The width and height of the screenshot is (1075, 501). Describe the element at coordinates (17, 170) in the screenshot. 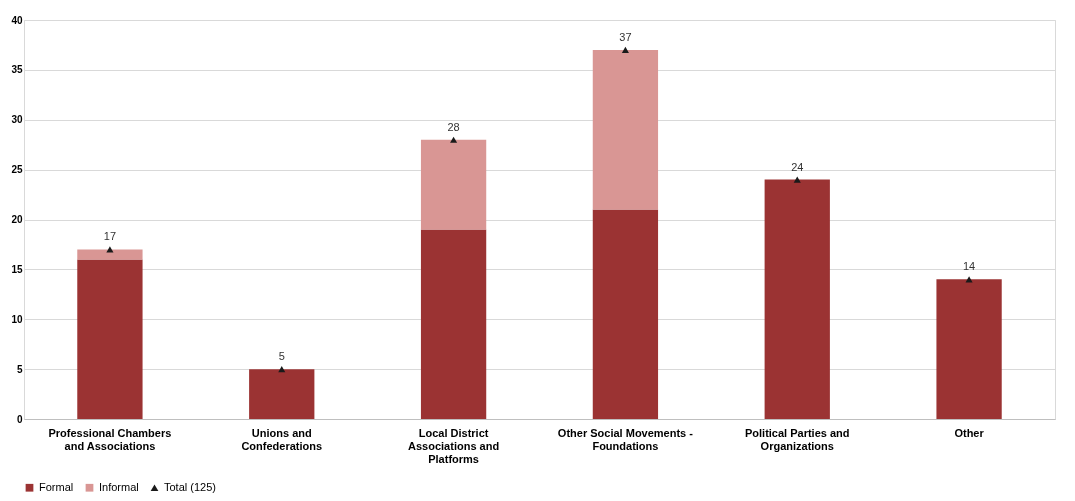

I see `y-tick-label: 25` at that location.